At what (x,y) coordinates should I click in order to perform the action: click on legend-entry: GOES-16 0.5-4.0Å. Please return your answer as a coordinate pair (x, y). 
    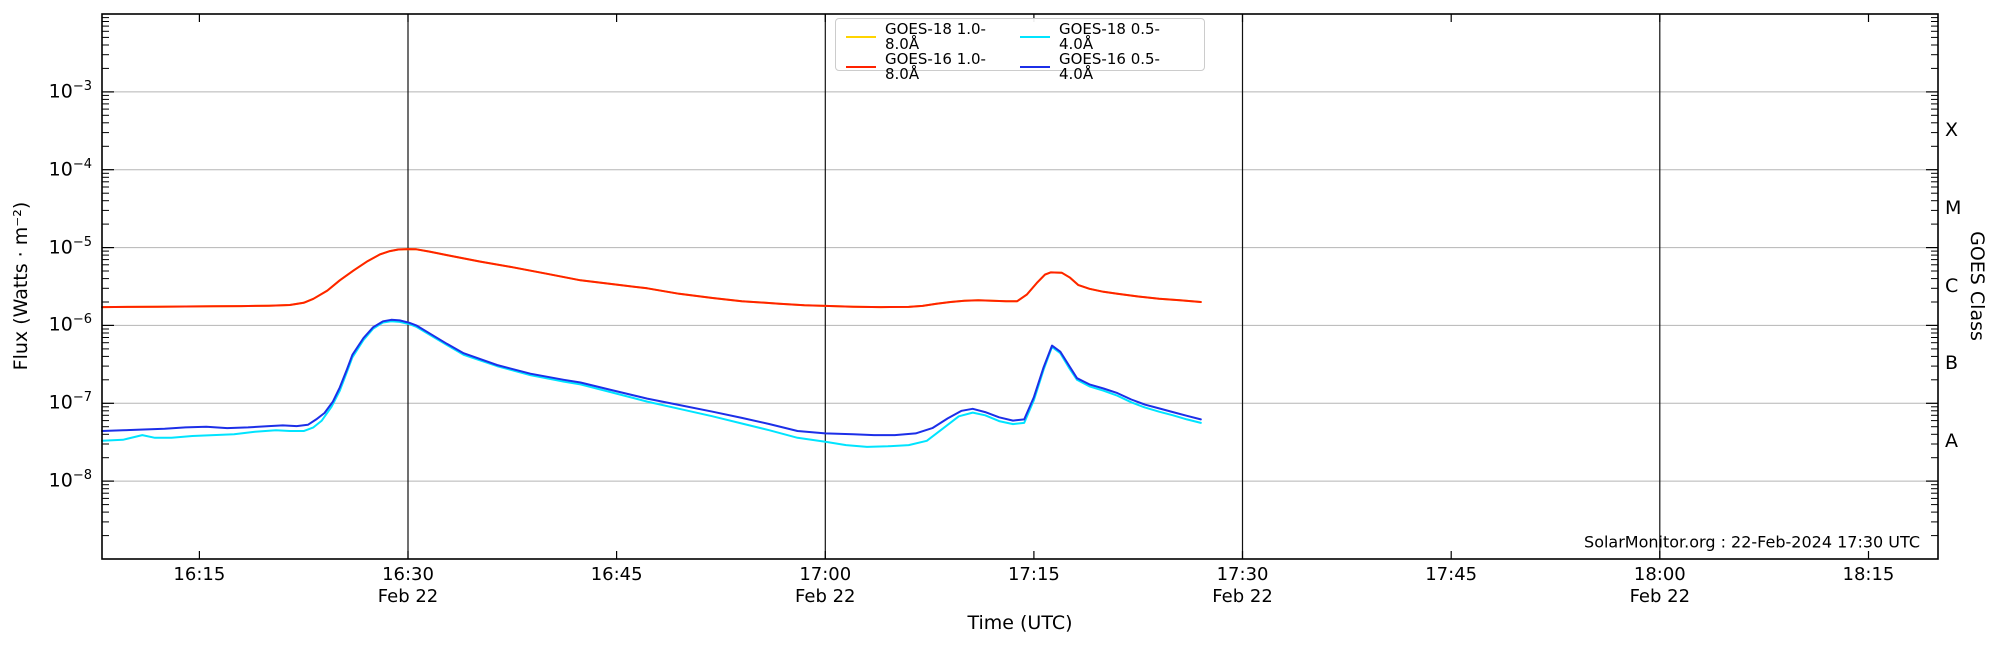
    Looking at the image, I should click on (1107, 67).